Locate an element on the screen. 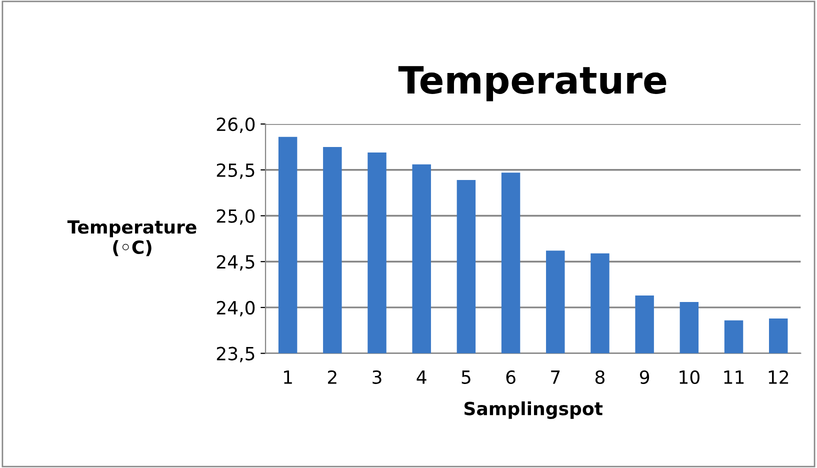 The image size is (817, 468). x-tick-label: 4 is located at coordinates (421, 377).